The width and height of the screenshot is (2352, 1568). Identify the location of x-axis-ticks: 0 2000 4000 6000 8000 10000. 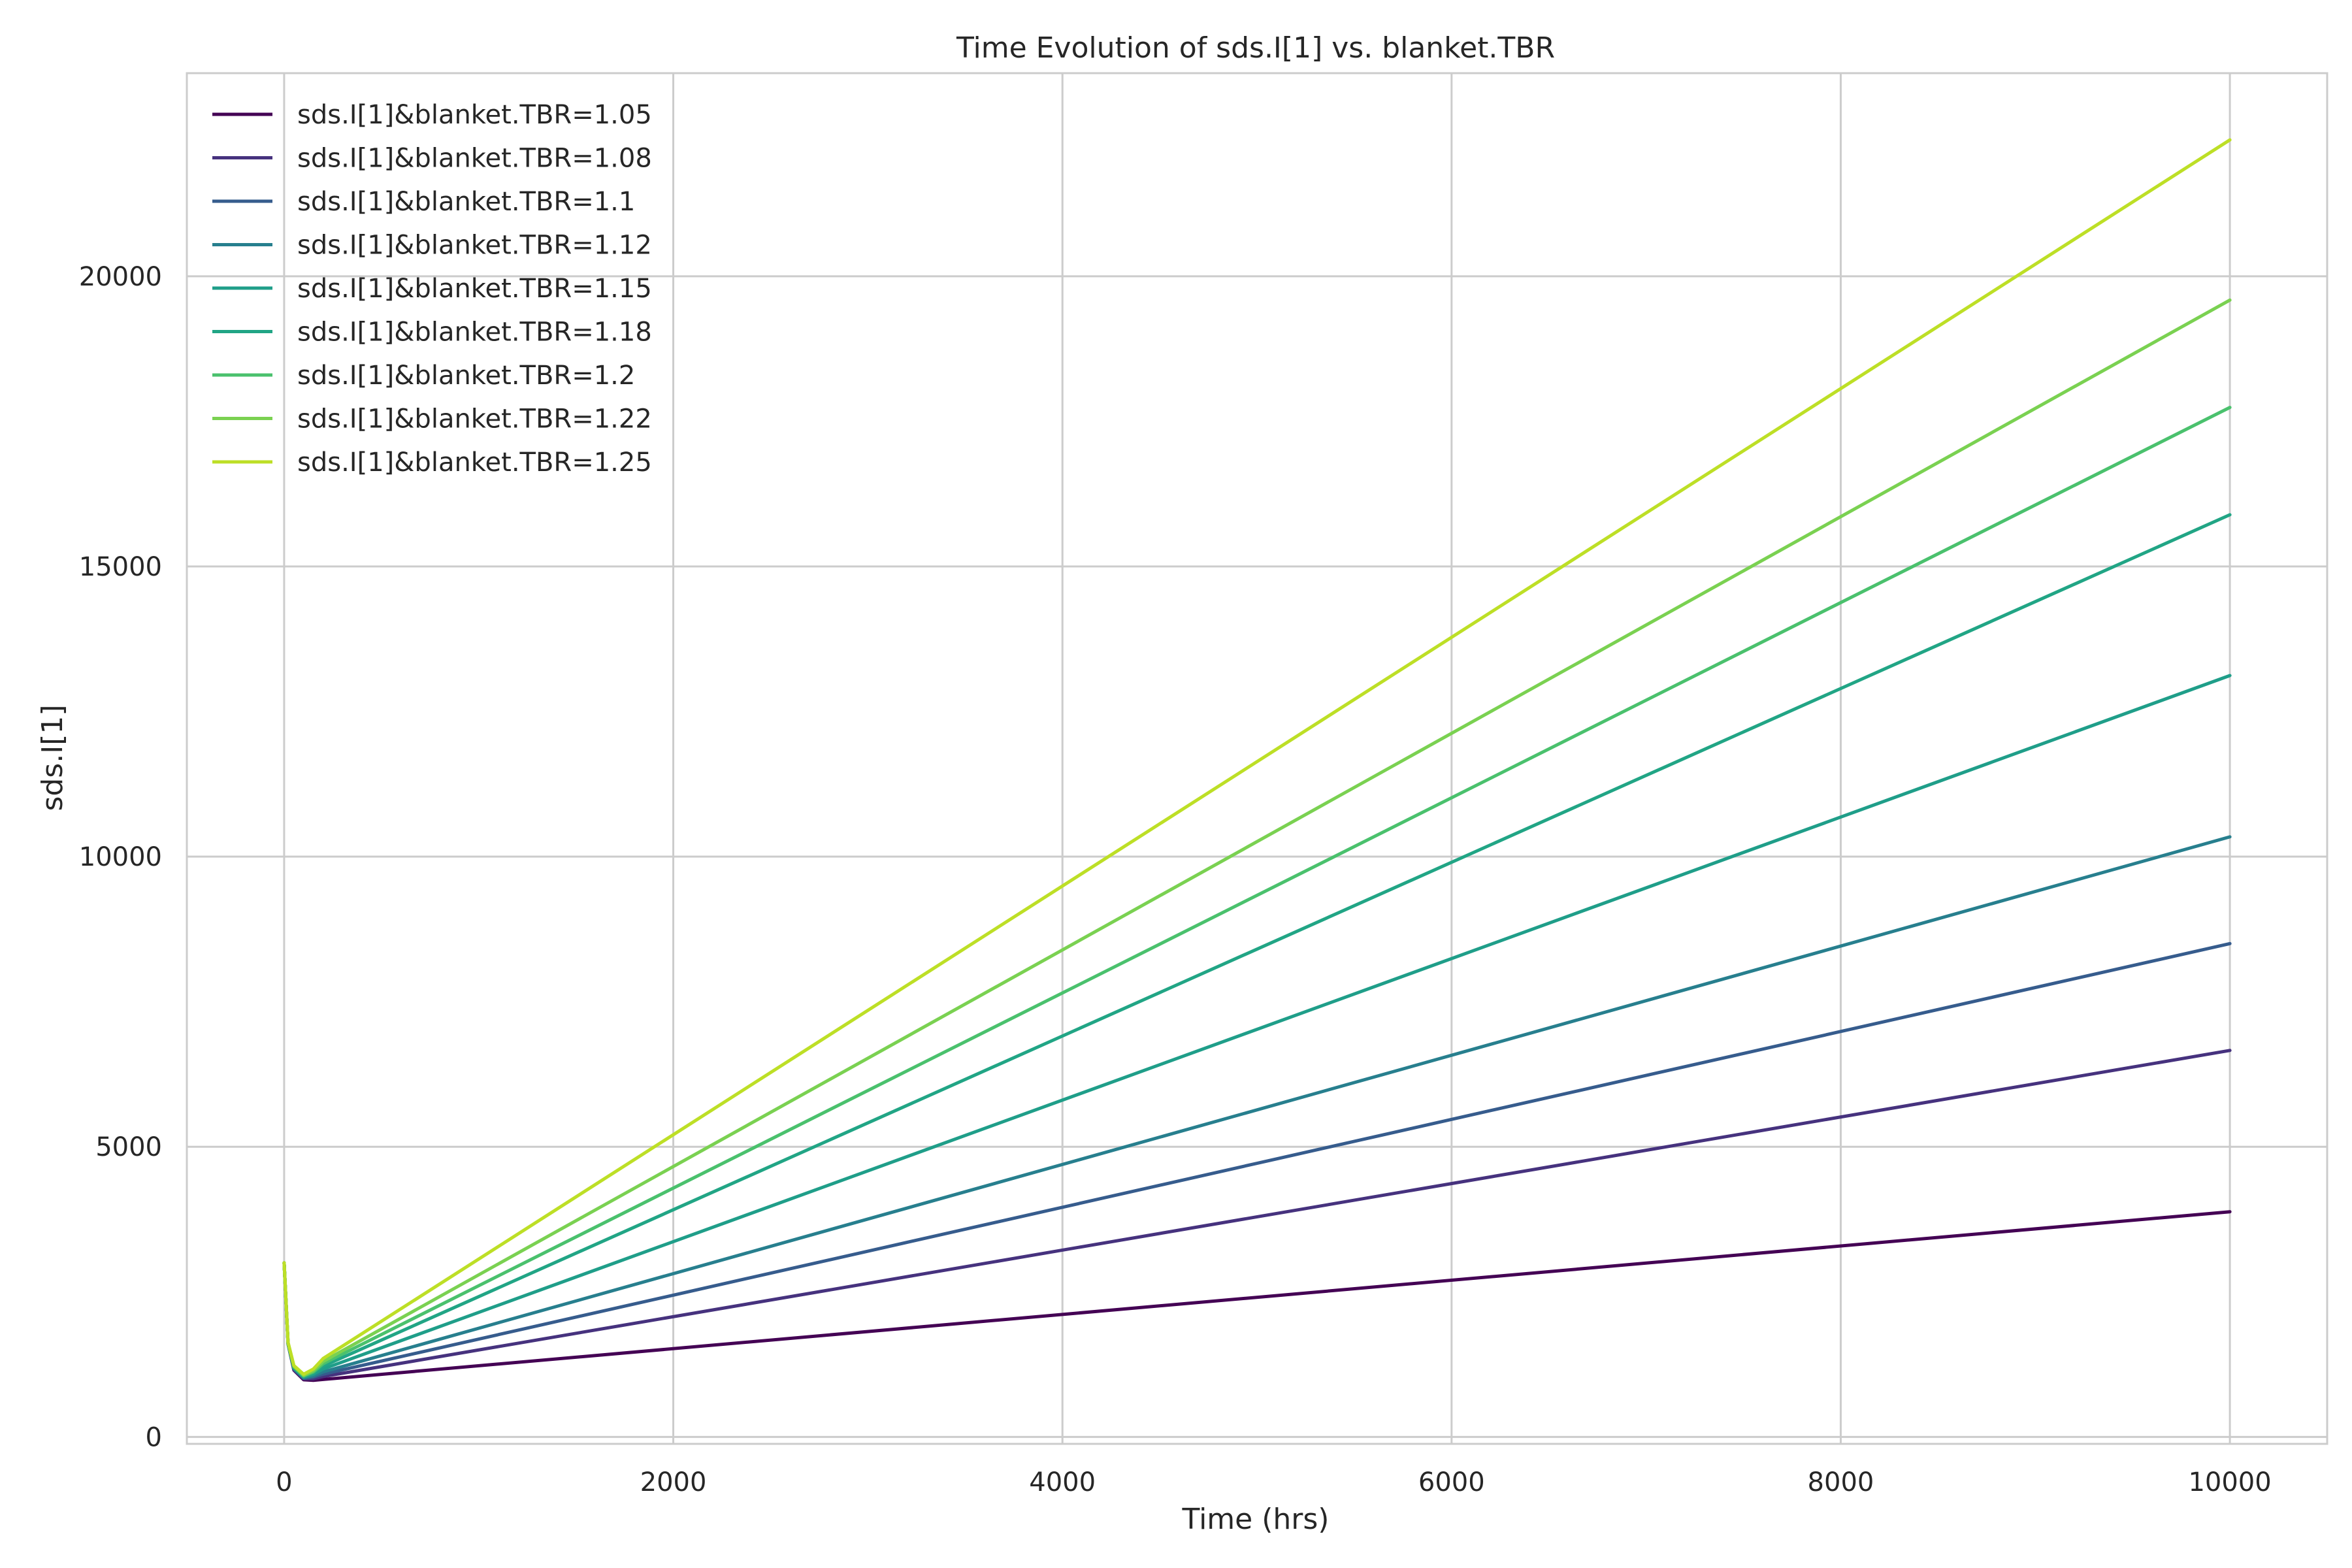
(1274, 1482).